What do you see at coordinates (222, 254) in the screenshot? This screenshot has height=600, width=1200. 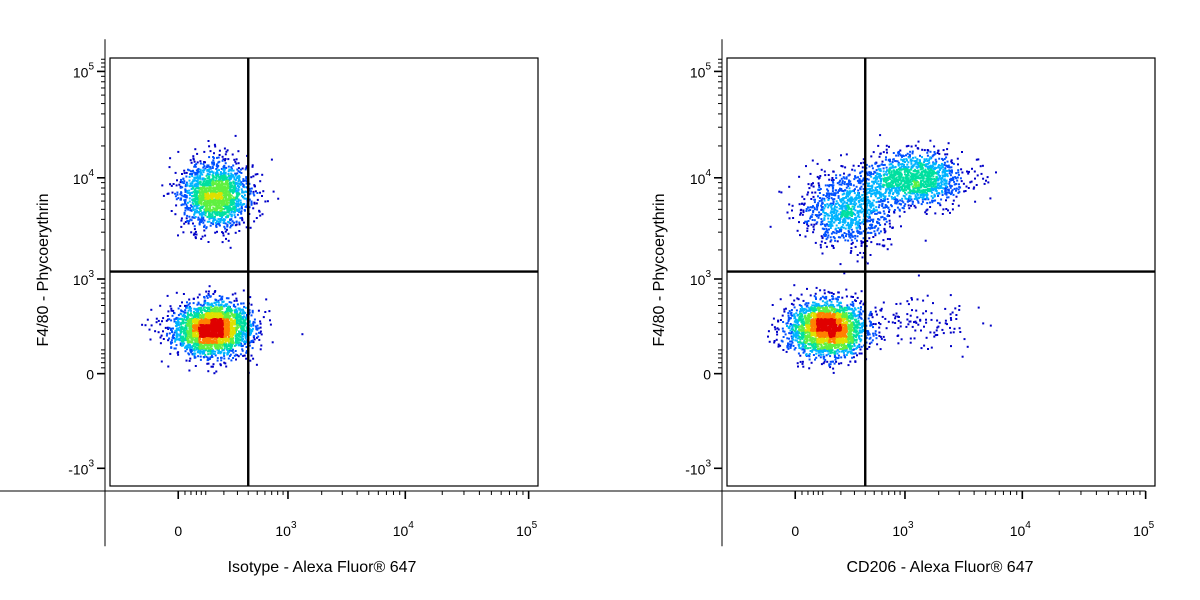 I see `event-dots` at bounding box center [222, 254].